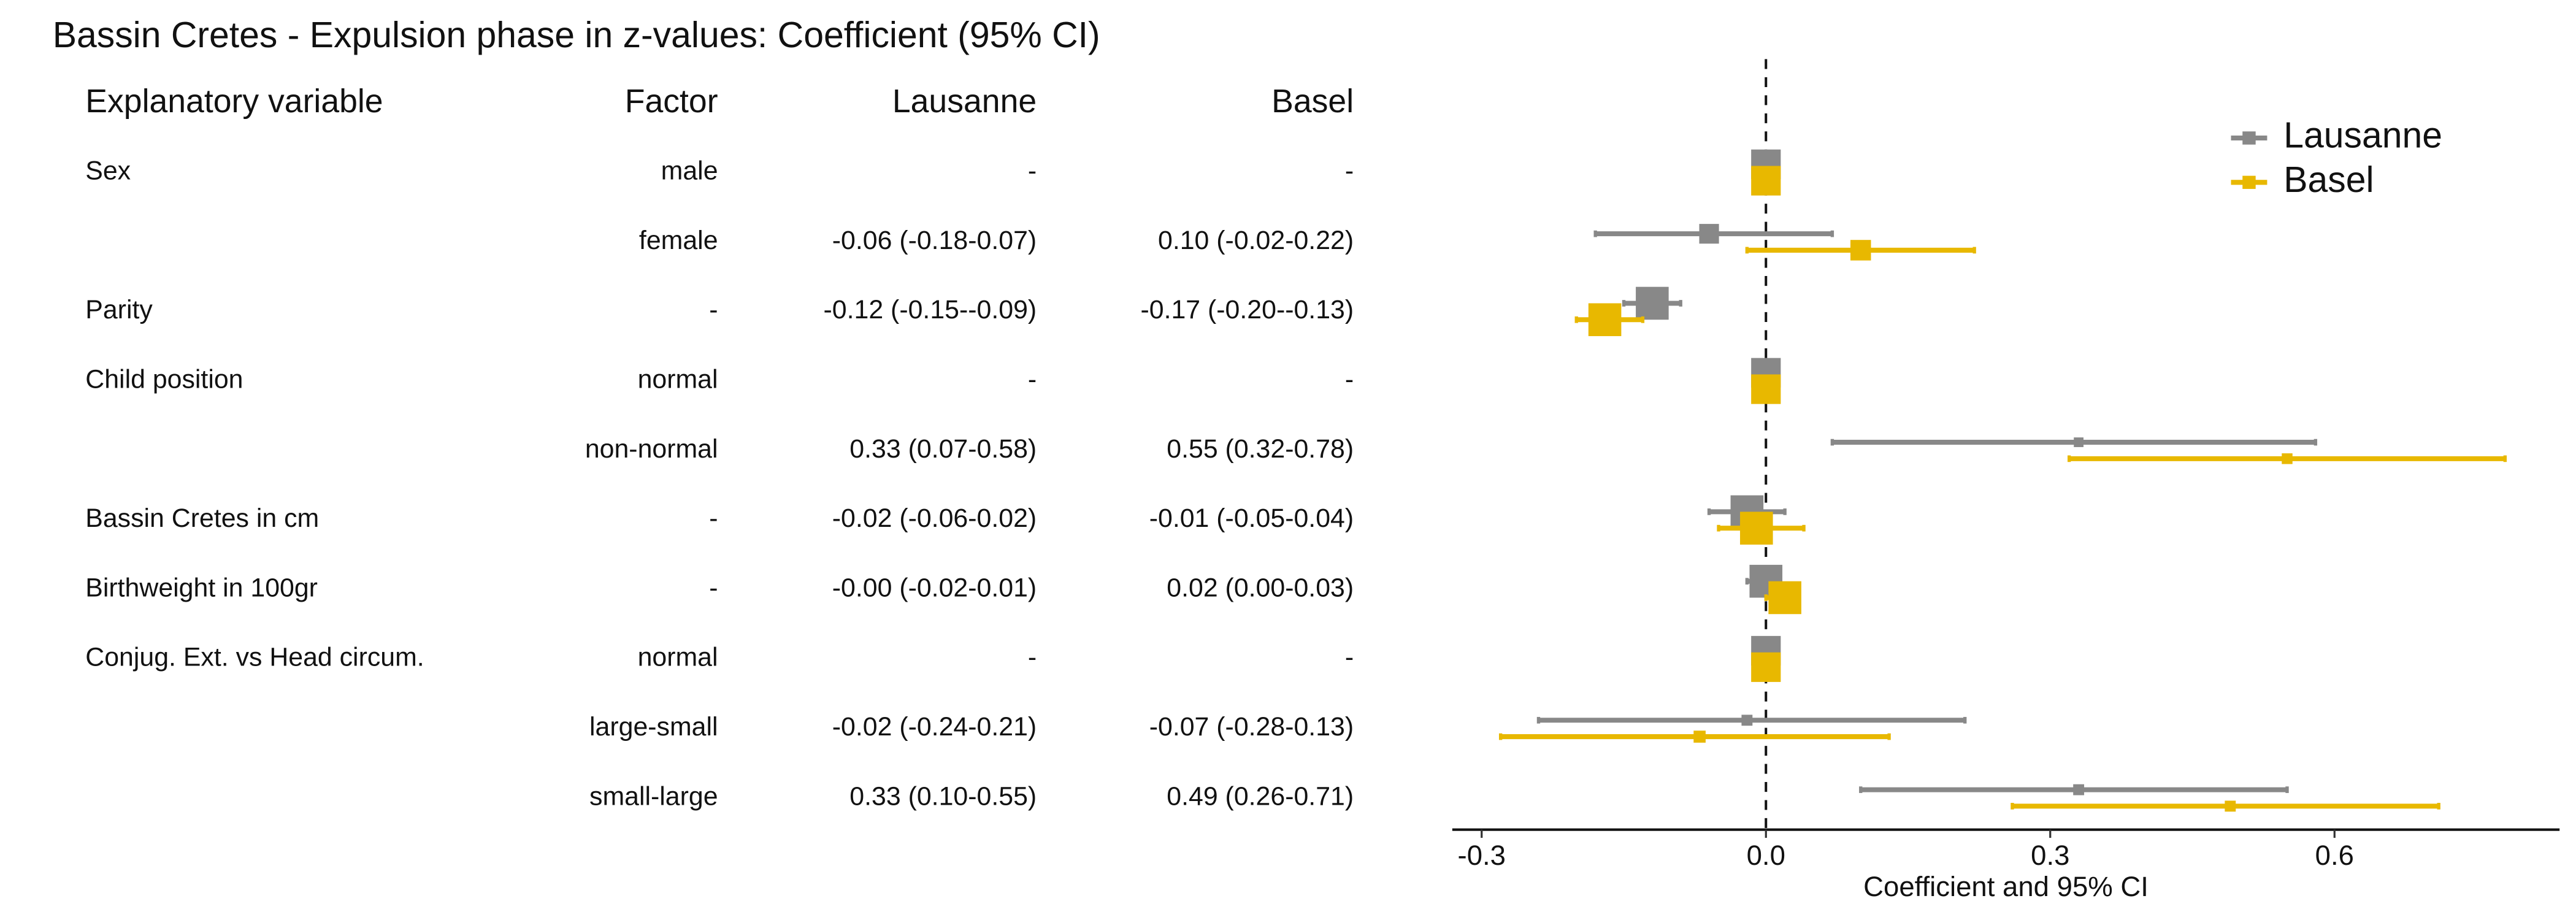 The width and height of the screenshot is (2576, 920). I want to click on value-label: -0.02 (-0.24-0.21), so click(934, 727).